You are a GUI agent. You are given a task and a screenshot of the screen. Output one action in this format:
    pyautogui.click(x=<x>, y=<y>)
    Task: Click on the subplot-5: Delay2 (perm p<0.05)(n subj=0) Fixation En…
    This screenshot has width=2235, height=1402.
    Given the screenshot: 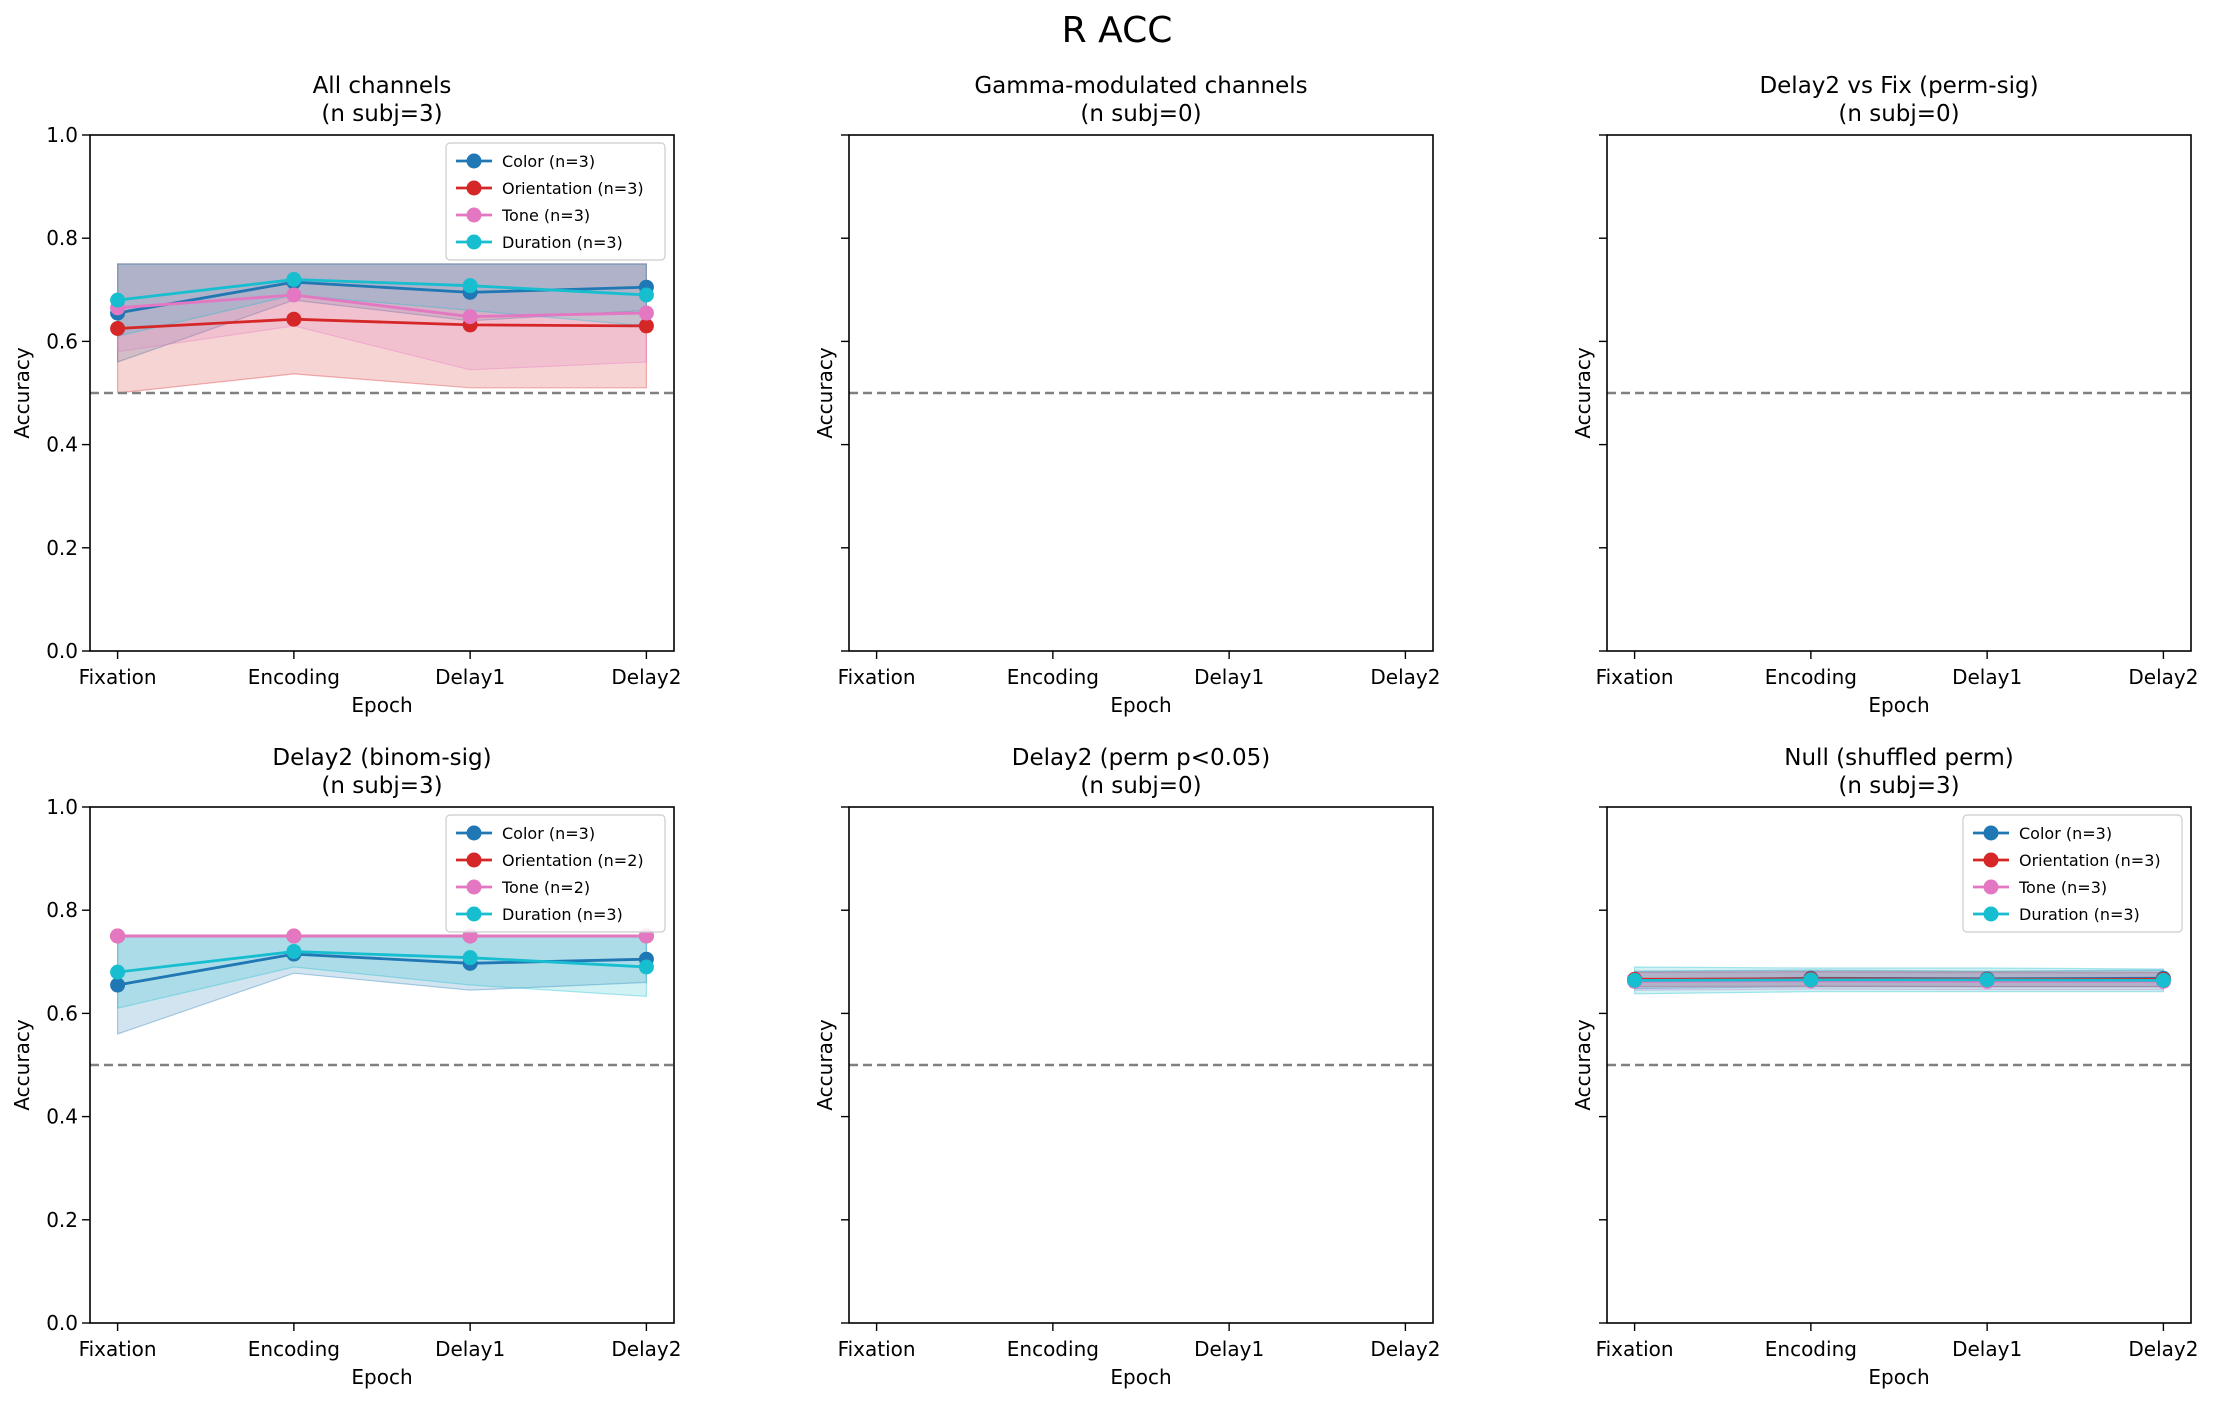 What is the action you would take?
    pyautogui.click(x=1126, y=1067)
    